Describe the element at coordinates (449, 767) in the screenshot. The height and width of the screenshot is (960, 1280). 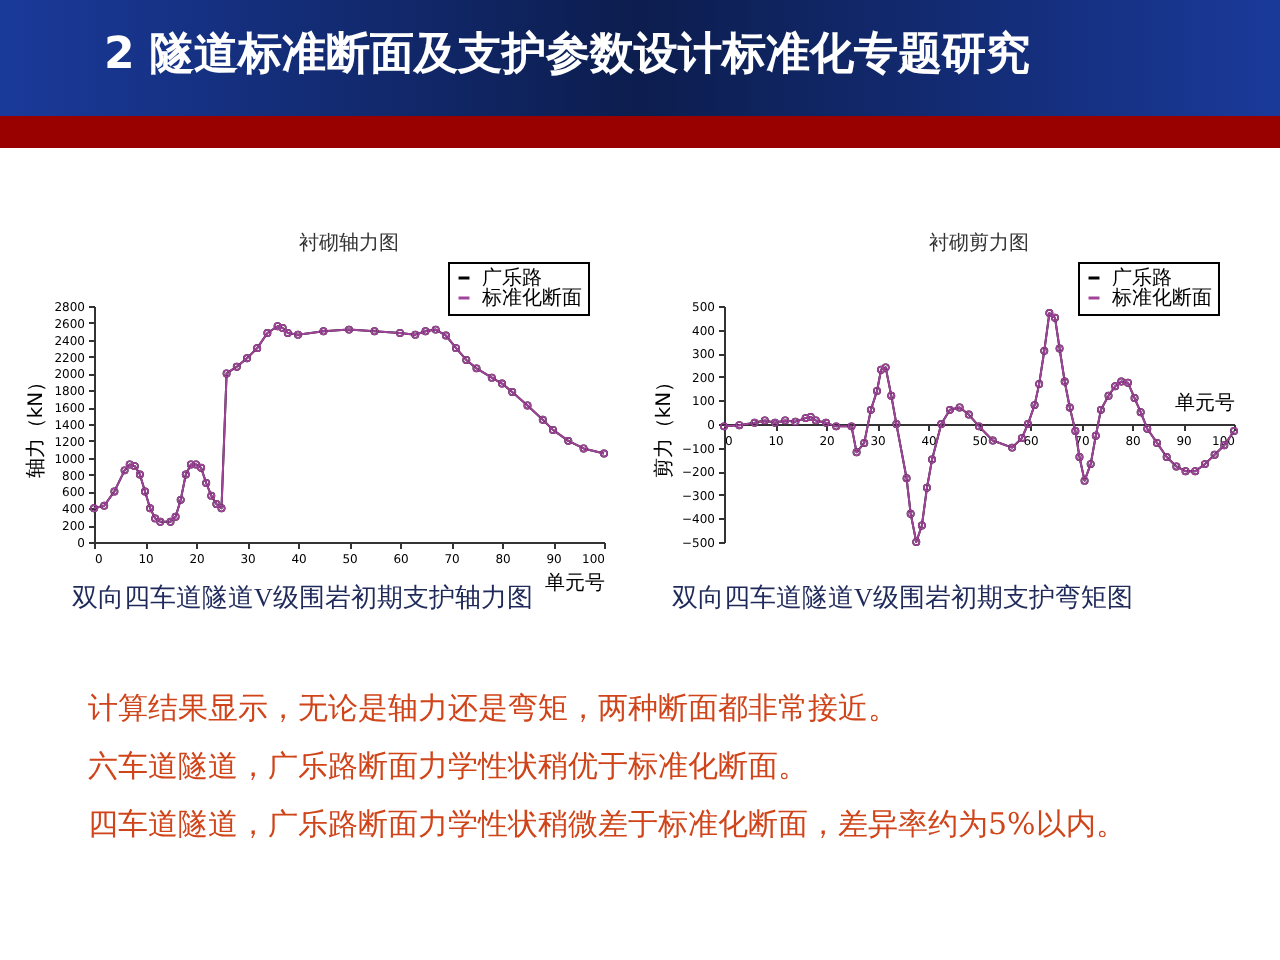
I see `text: 六车道隧道，广乐路断面力学性状稍优于标准化断面。` at that location.